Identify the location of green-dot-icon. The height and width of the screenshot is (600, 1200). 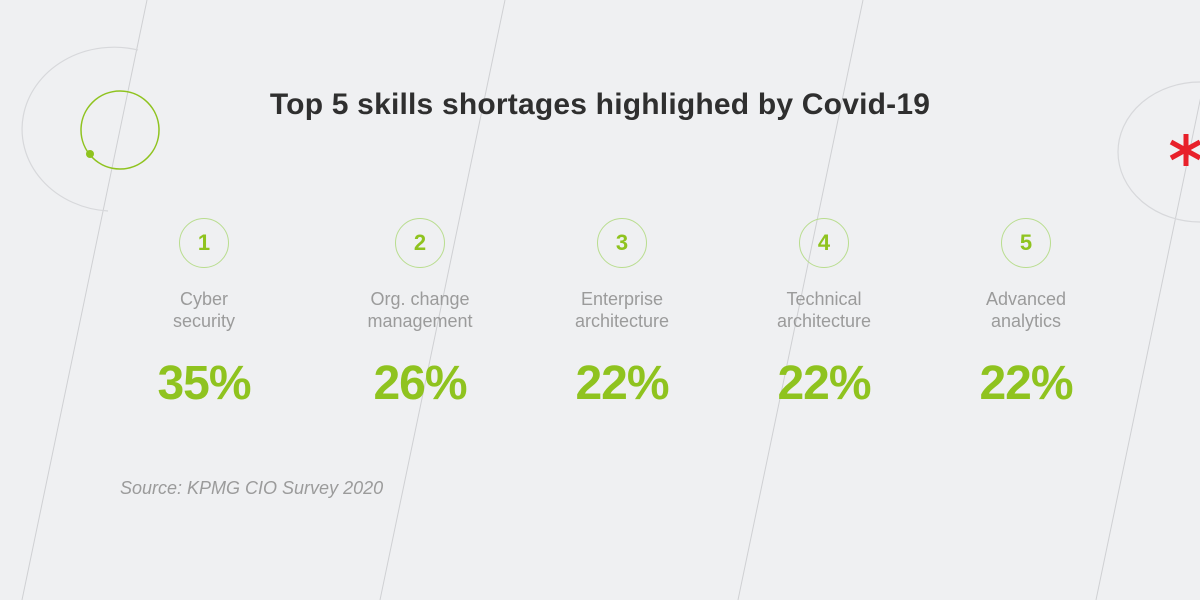
(90, 154).